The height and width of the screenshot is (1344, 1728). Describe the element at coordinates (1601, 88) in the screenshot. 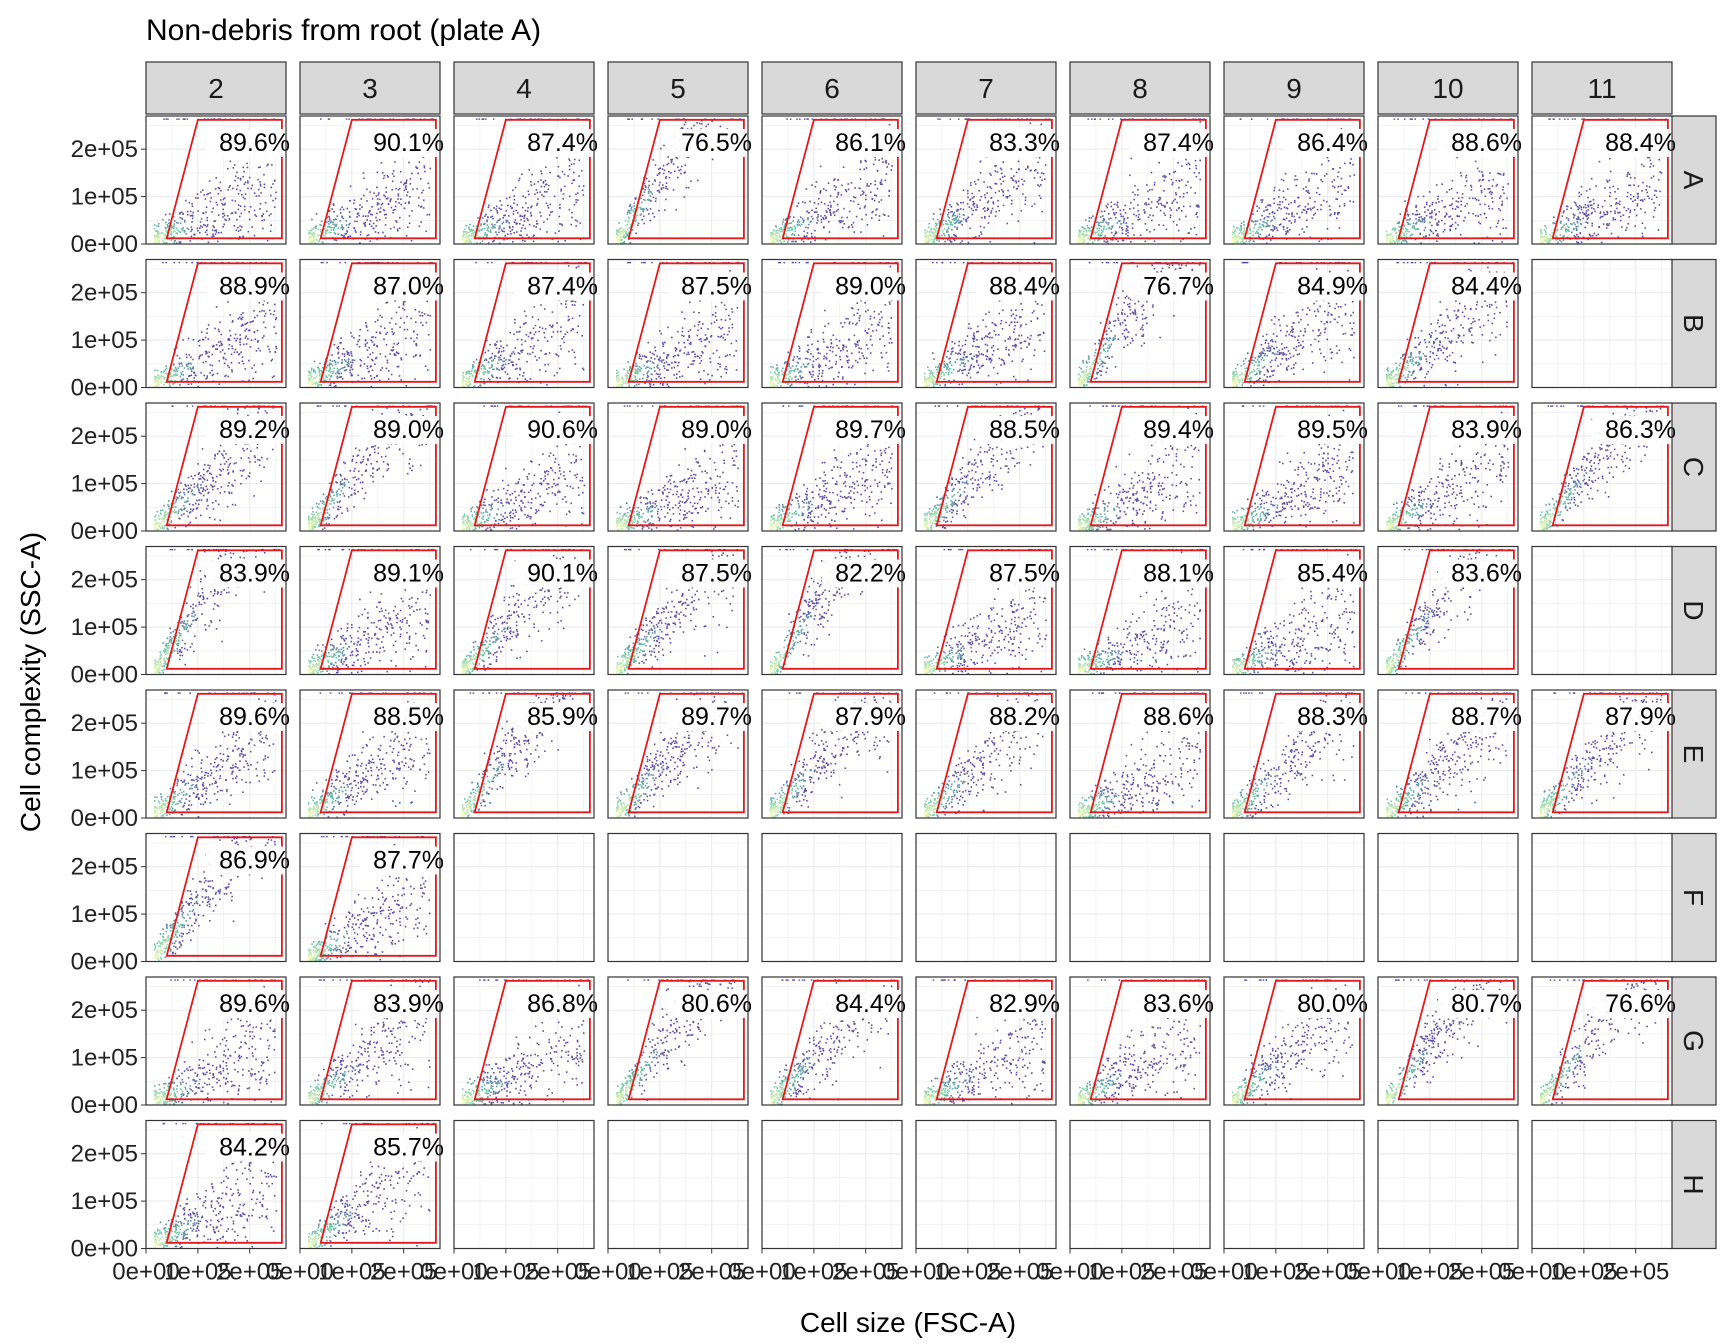

I see `column-strip-label: 11` at that location.